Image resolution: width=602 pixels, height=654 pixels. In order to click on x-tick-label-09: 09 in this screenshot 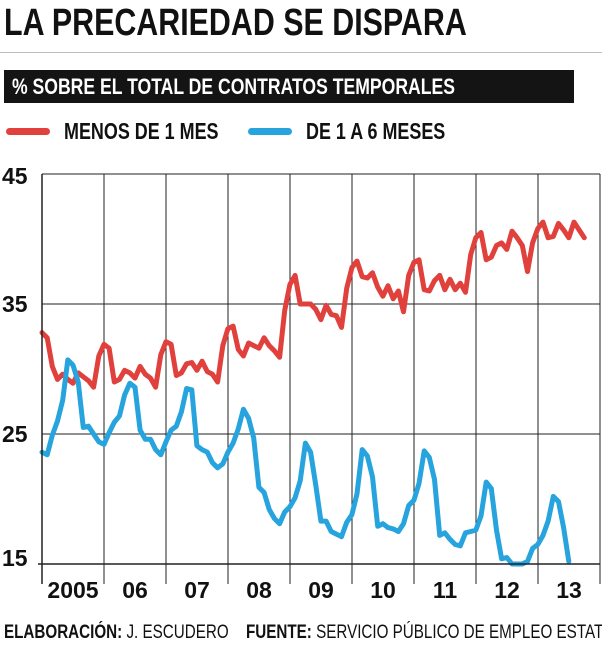, I will do `click(321, 590)`.